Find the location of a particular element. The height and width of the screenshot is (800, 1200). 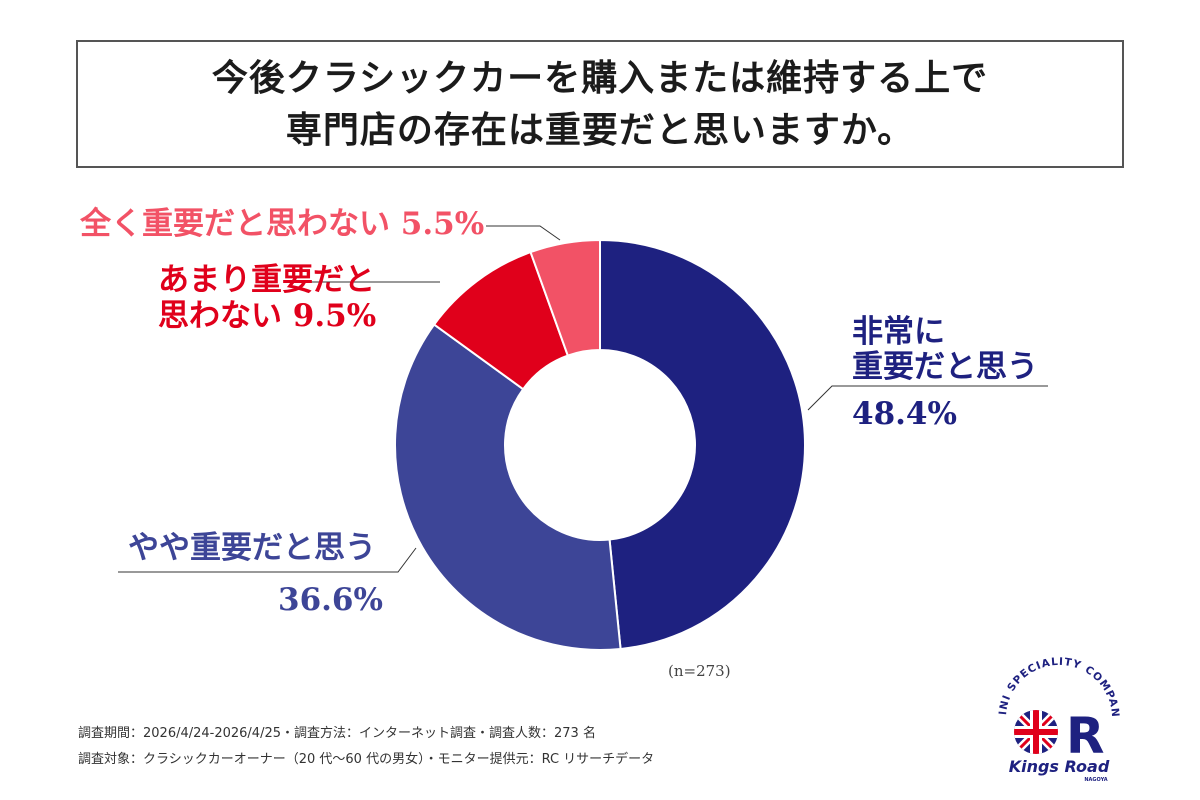

label-very-pct: 48.4% is located at coordinates (904, 414).